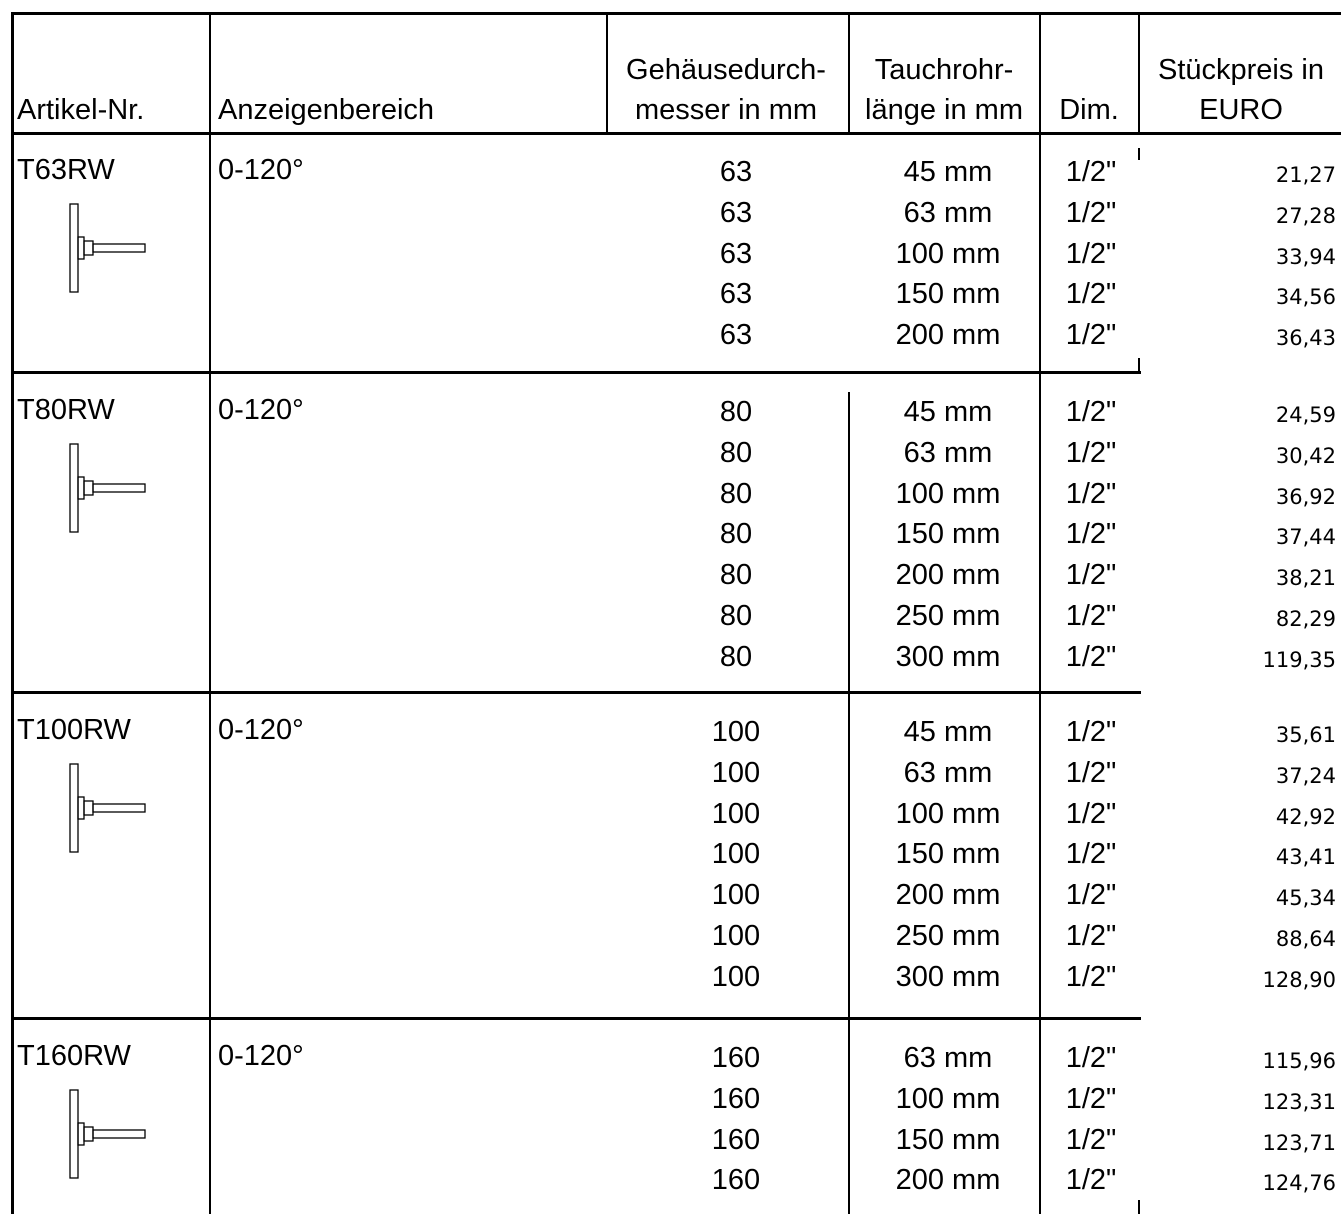 This screenshot has width=1341, height=1214. I want to click on price-cell: 36,43, so click(1305, 338).